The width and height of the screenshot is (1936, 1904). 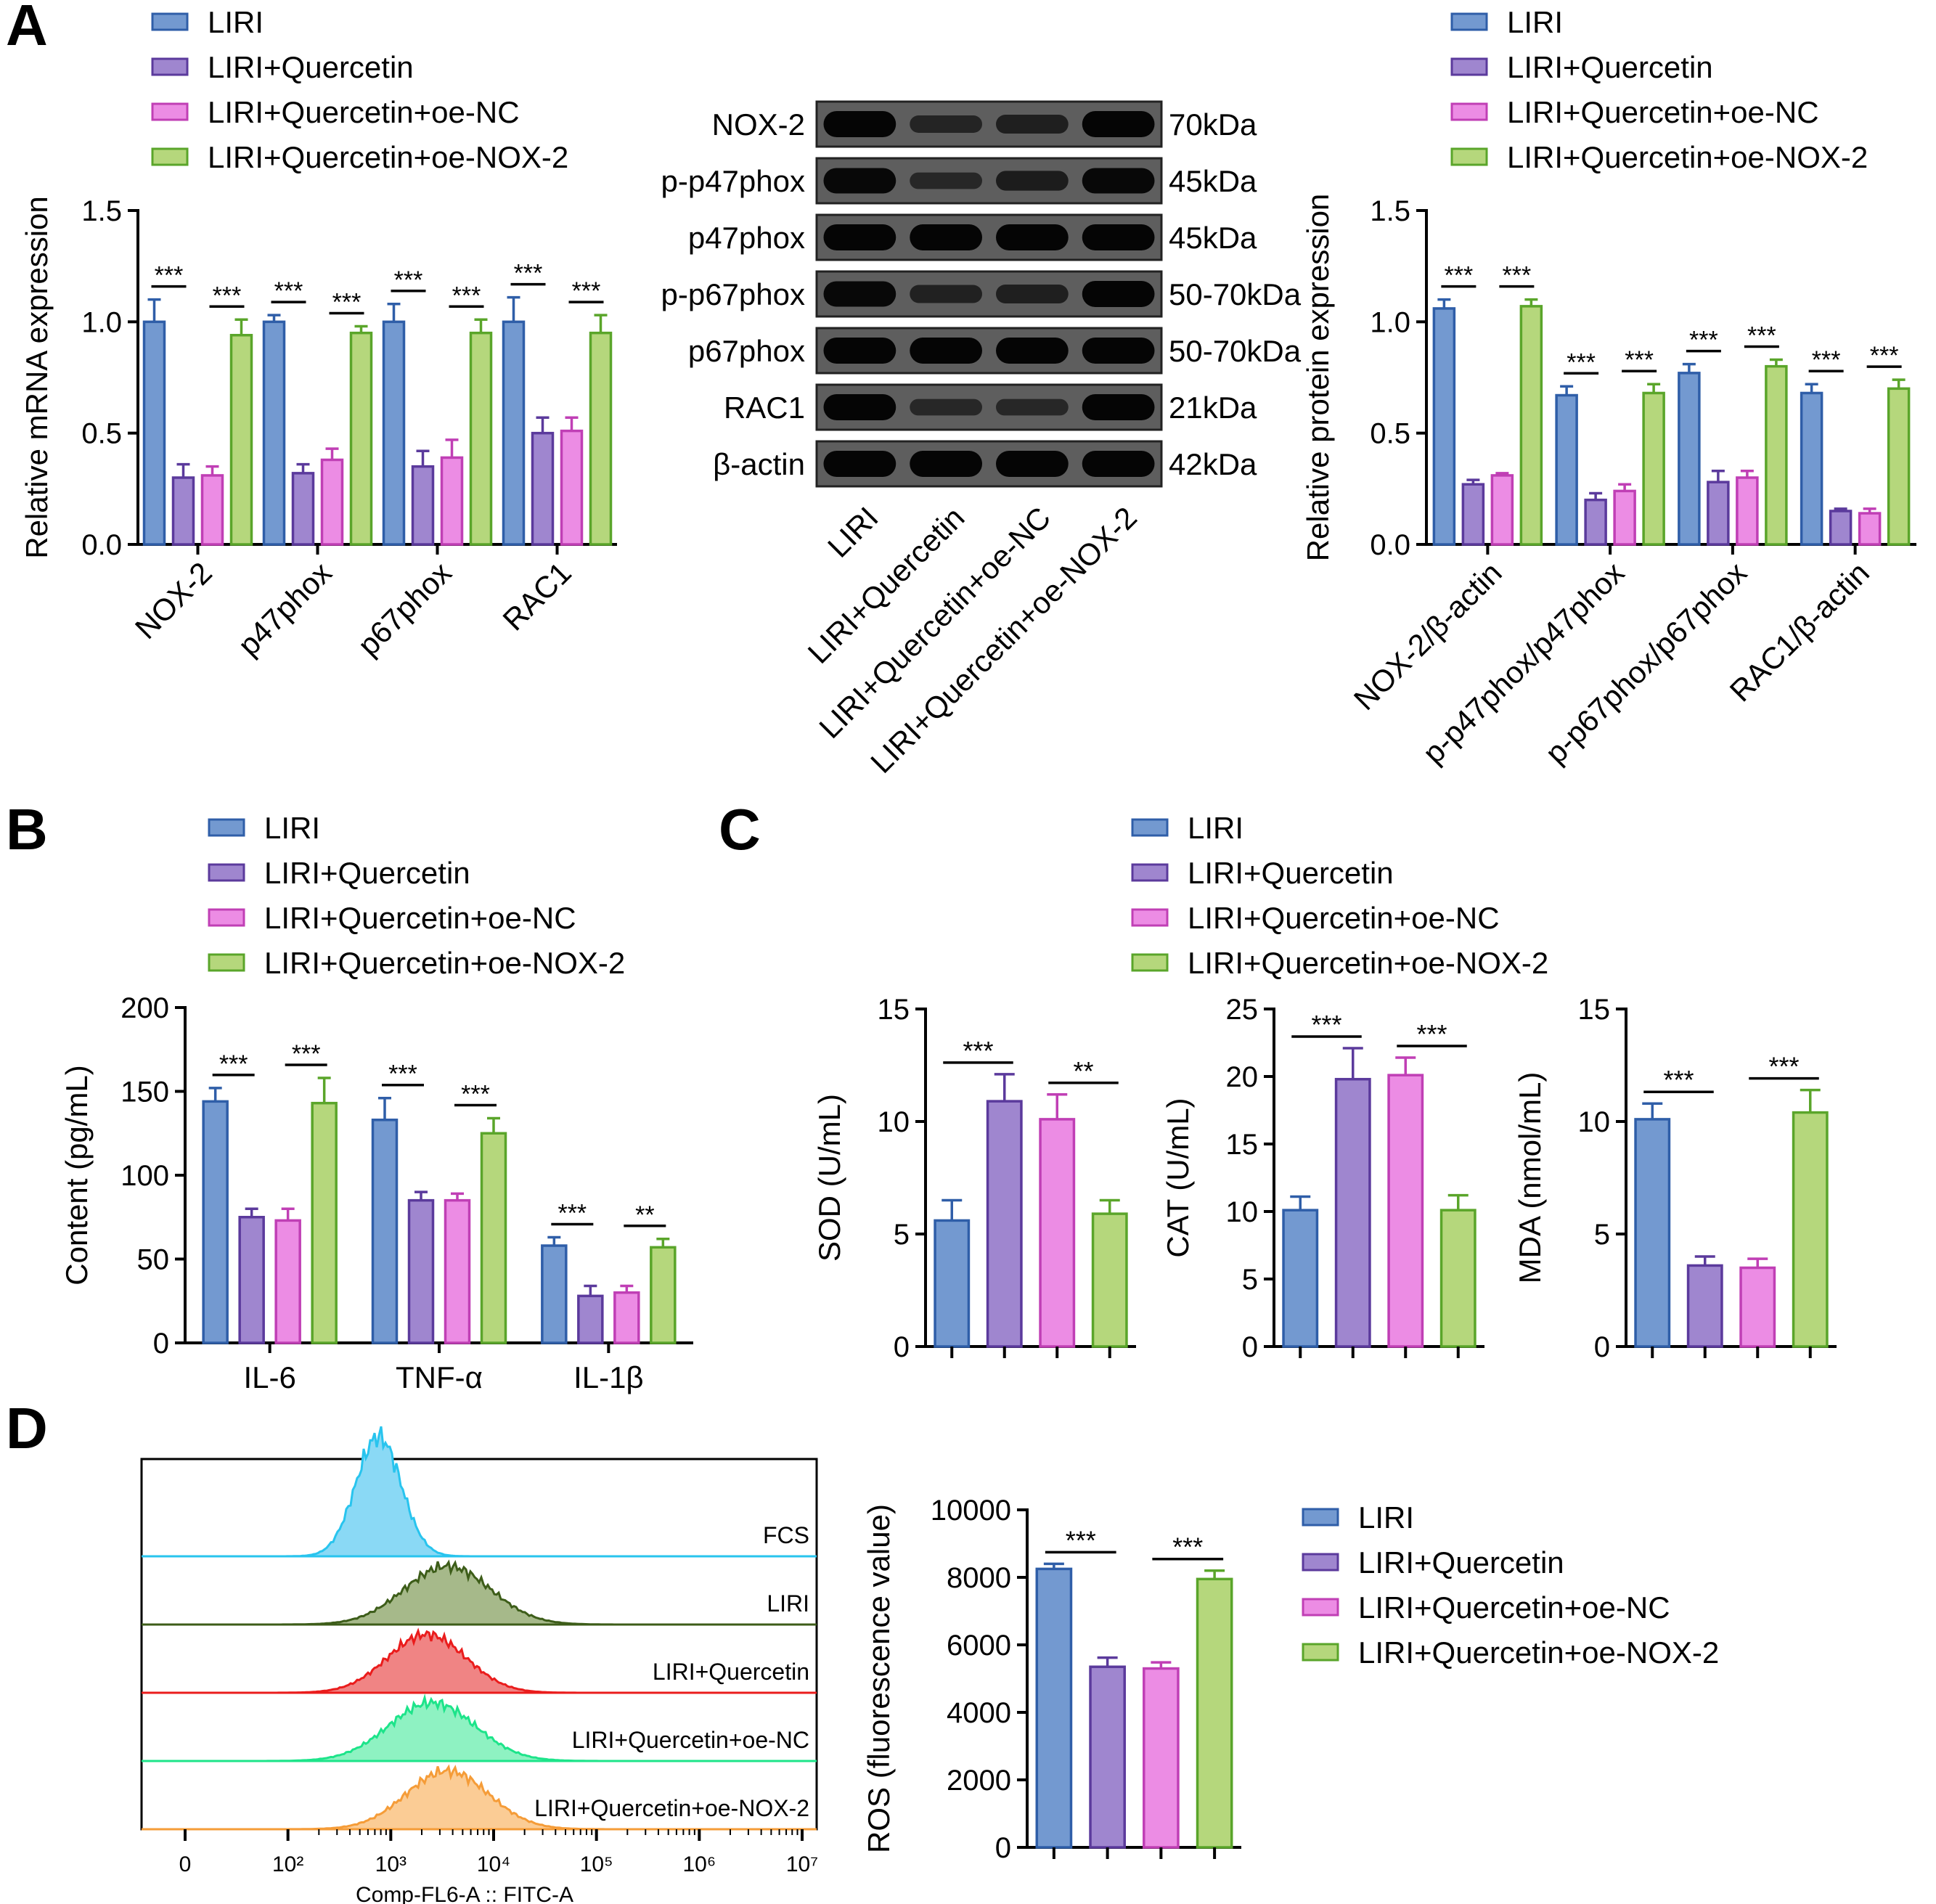 What do you see at coordinates (480, 1727) in the screenshot?
I see `histogram-track: LIRI+Quercetin+oe-NC` at bounding box center [480, 1727].